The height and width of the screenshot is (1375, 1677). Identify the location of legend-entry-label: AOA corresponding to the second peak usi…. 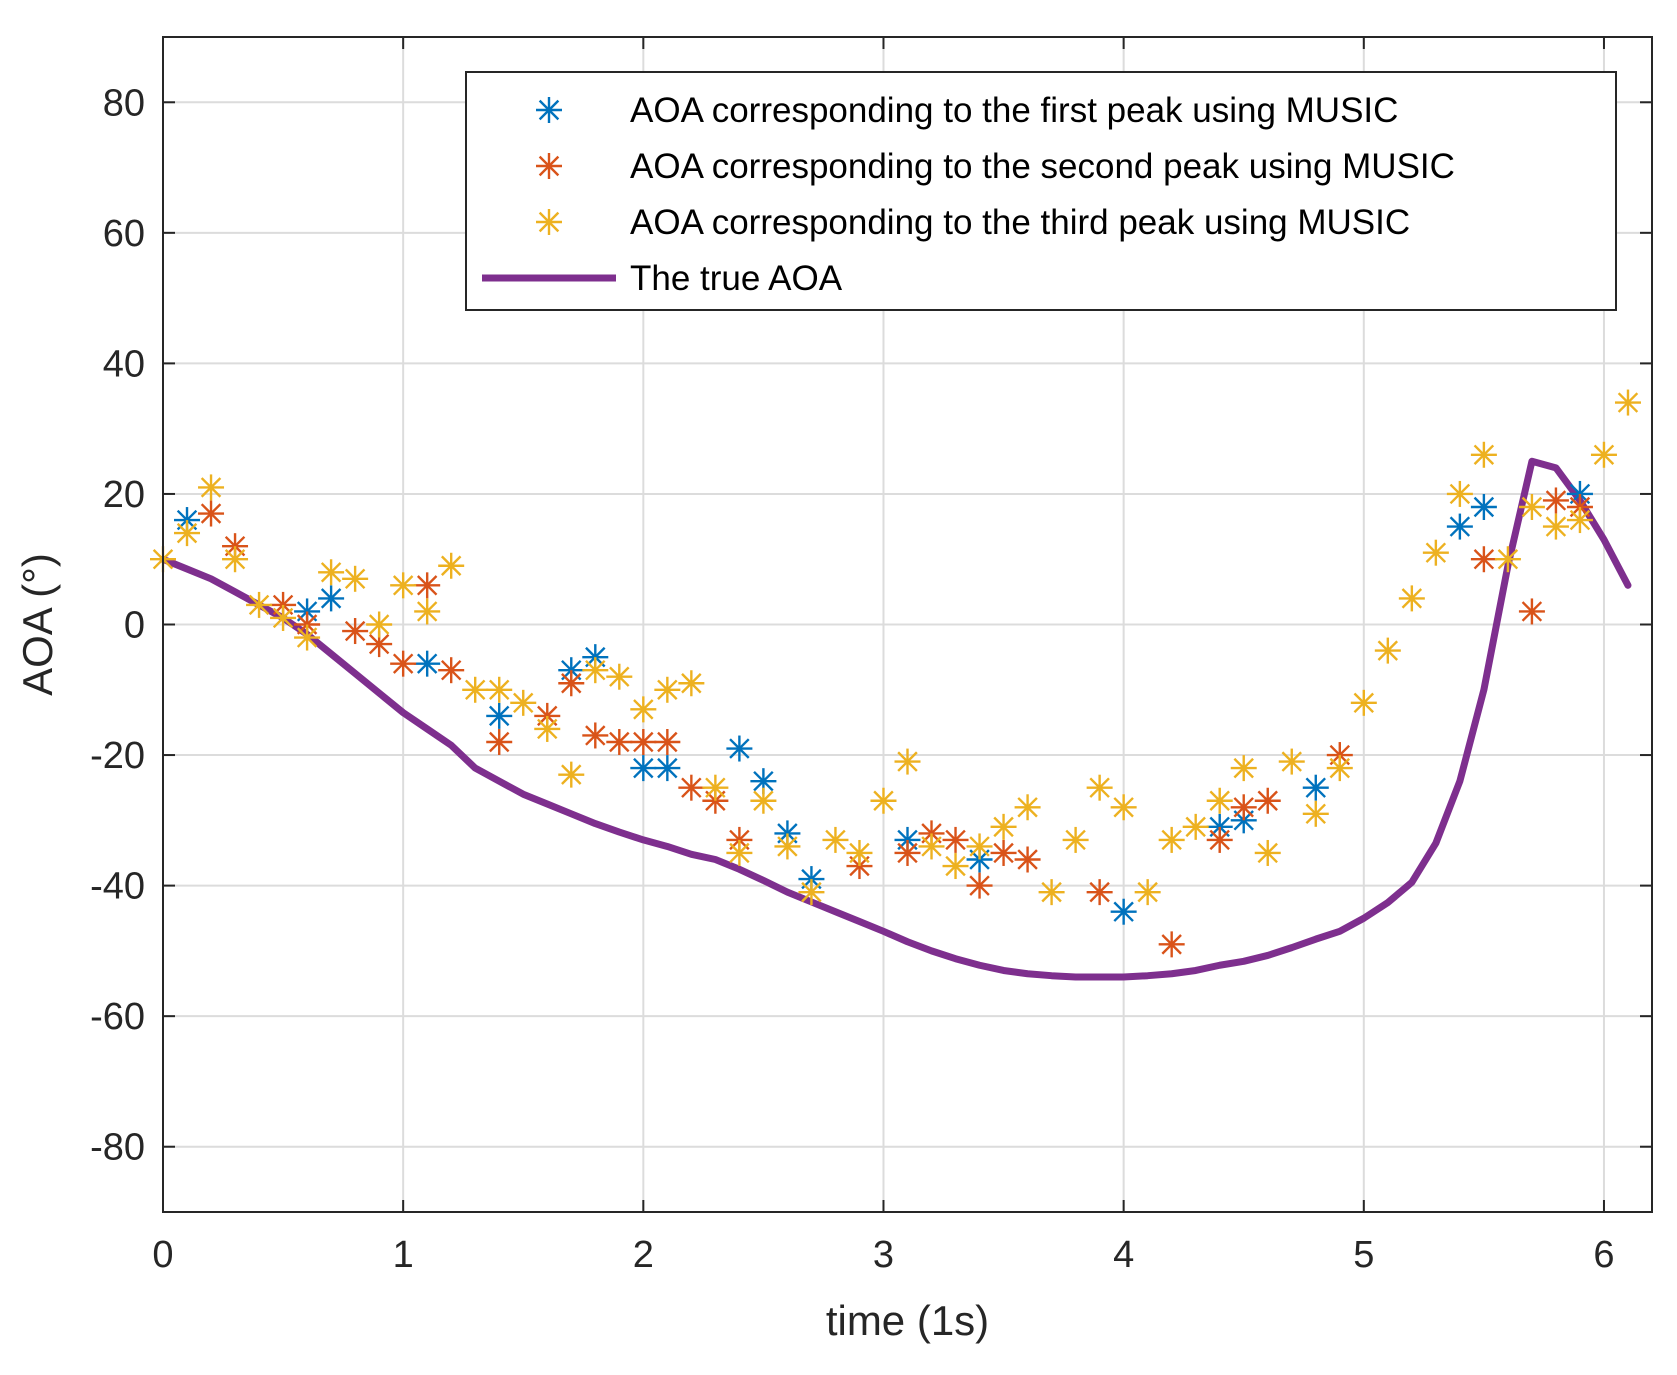
(1042, 166).